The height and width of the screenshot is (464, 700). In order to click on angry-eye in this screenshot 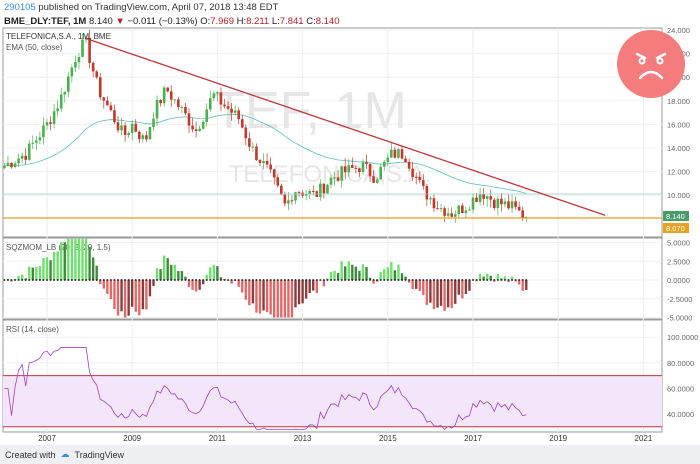, I will do `click(660, 61)`.